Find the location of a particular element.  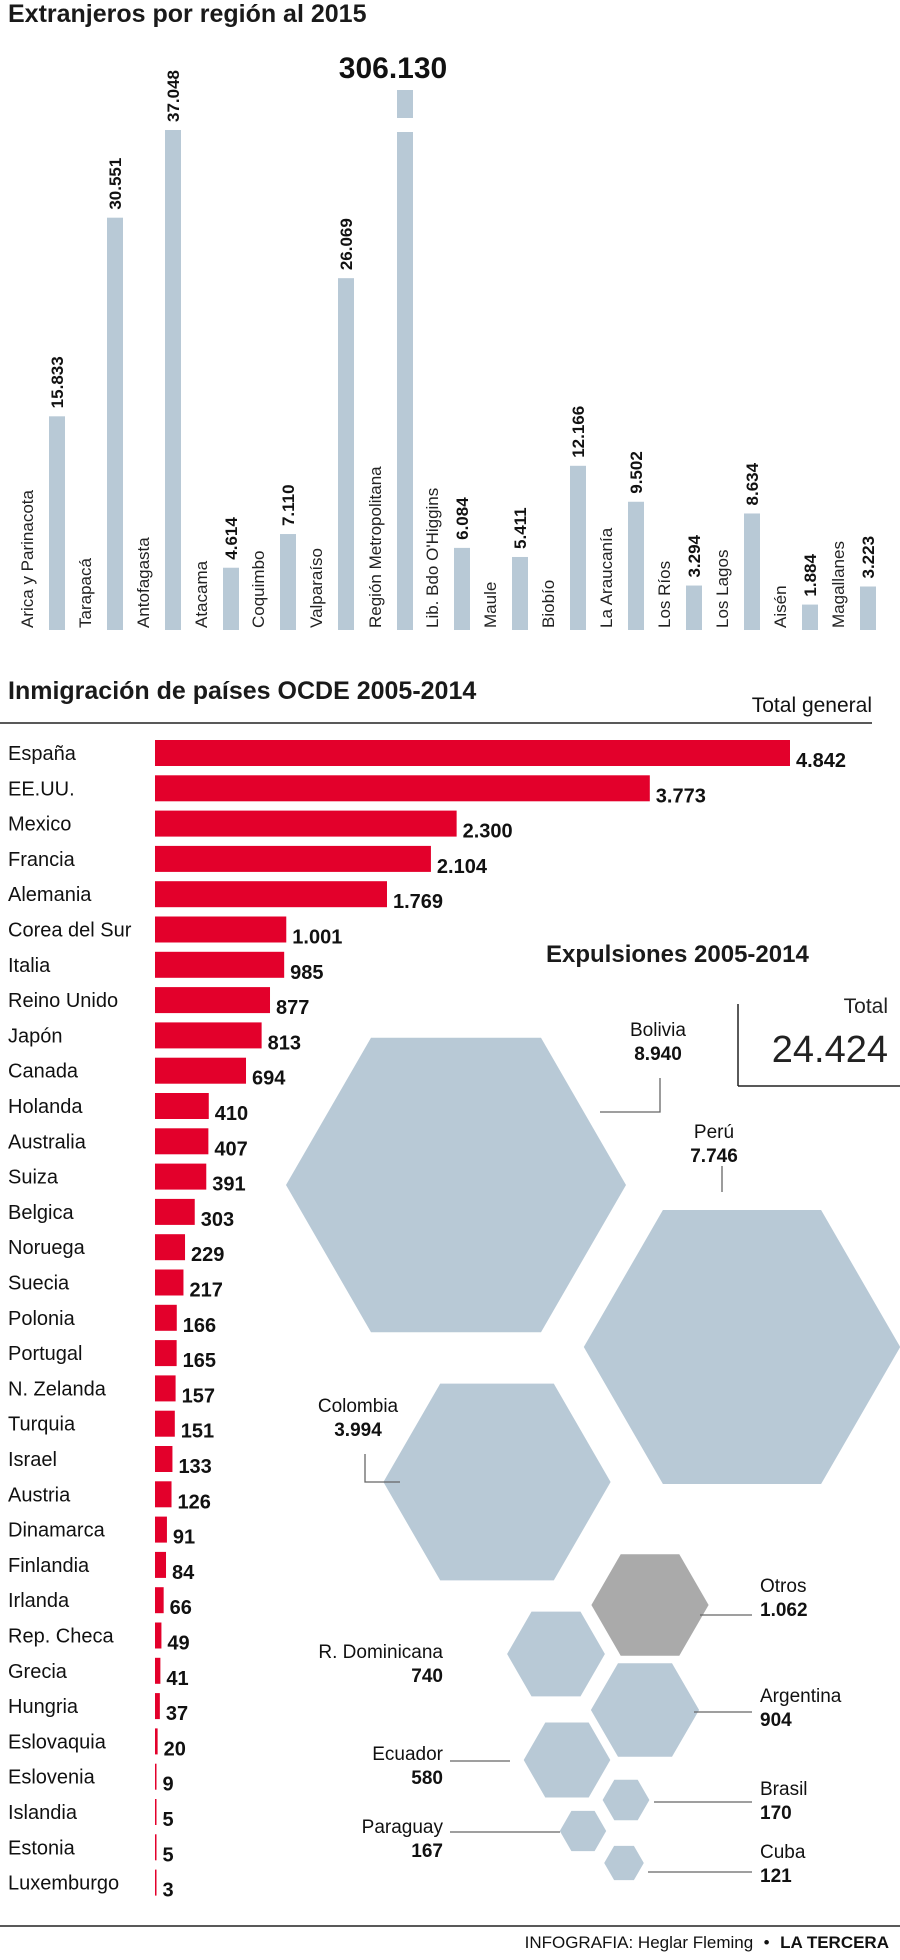

ocde-bar-dinamarca is located at coordinates (161, 1529).